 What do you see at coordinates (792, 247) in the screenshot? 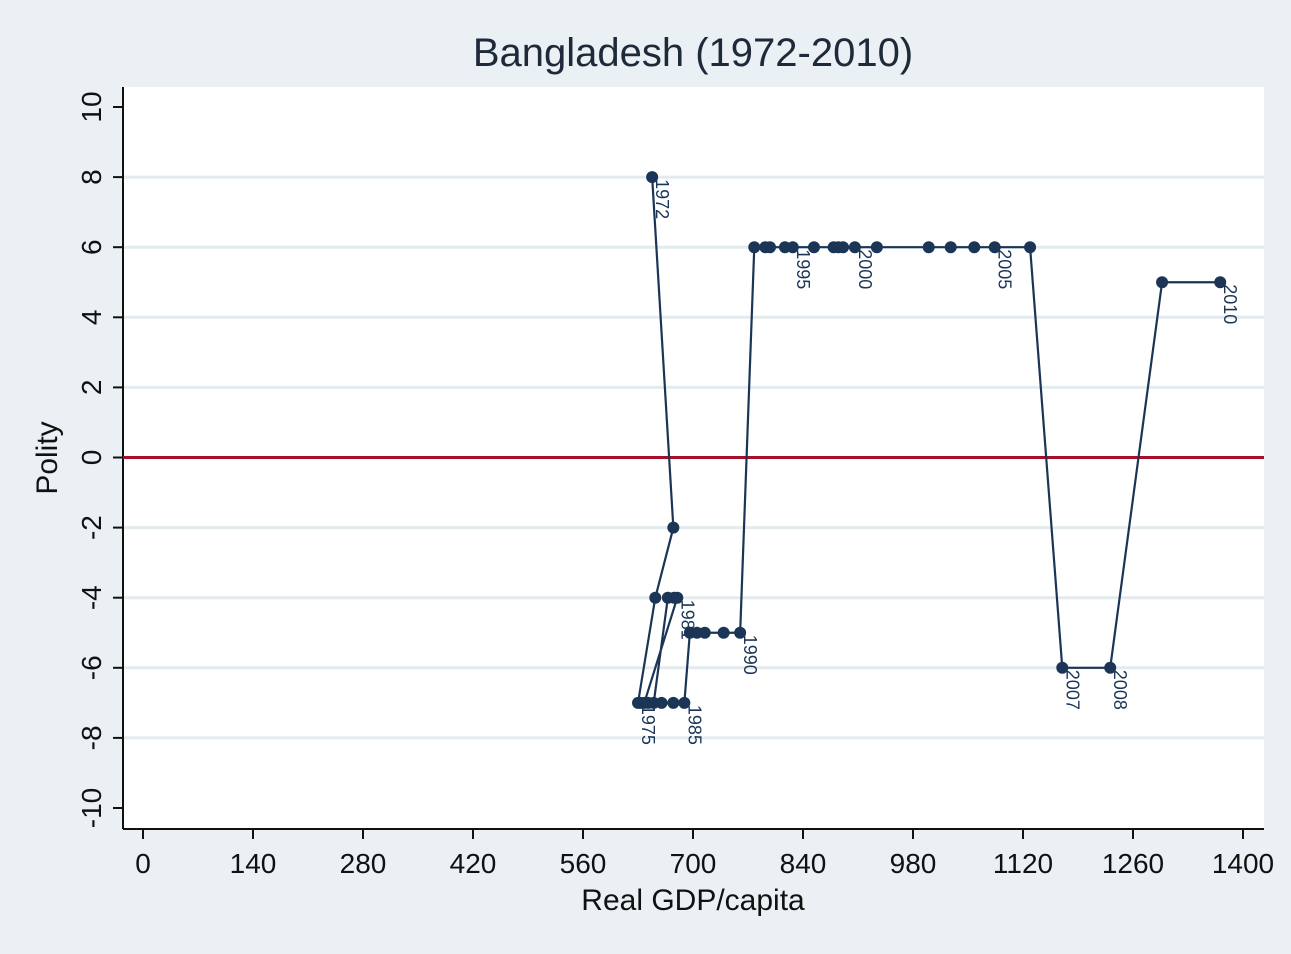
I see `data-point-1995` at bounding box center [792, 247].